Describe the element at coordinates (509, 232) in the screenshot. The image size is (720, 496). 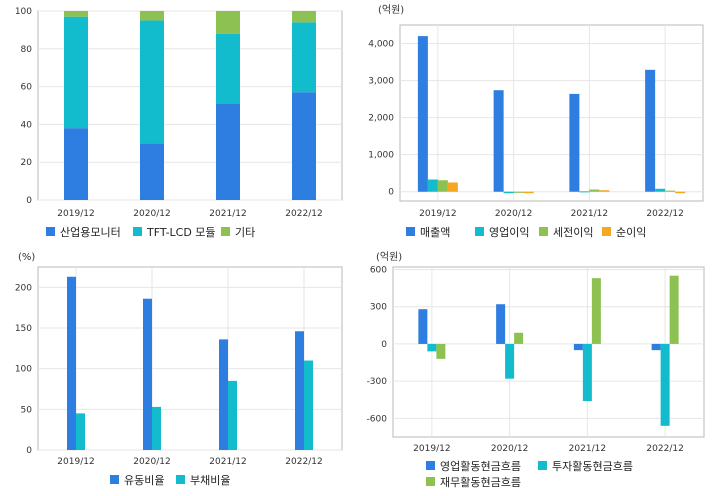
I see `legend-label: 영업이익` at that location.